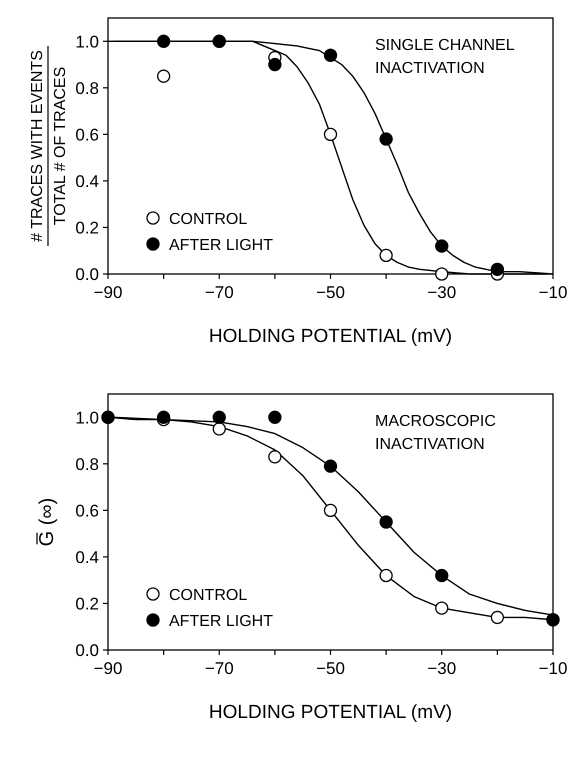 This screenshot has width=583, height=770. I want to click on annotation: MACROSCOPIC INACTIVATION, so click(435, 433).